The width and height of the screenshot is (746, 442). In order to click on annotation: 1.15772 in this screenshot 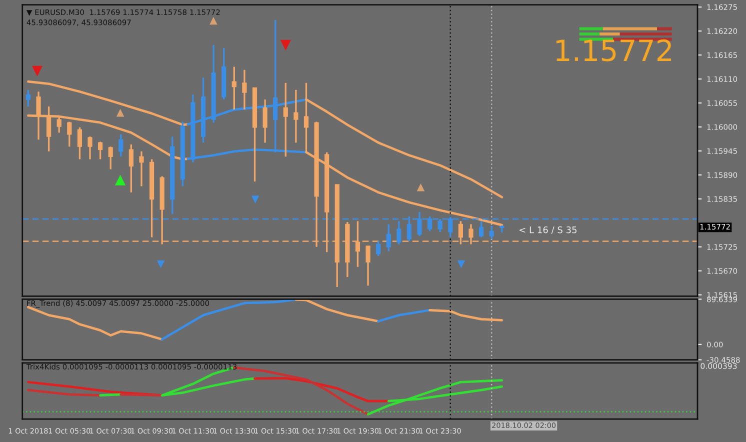, I will do `click(613, 50)`.